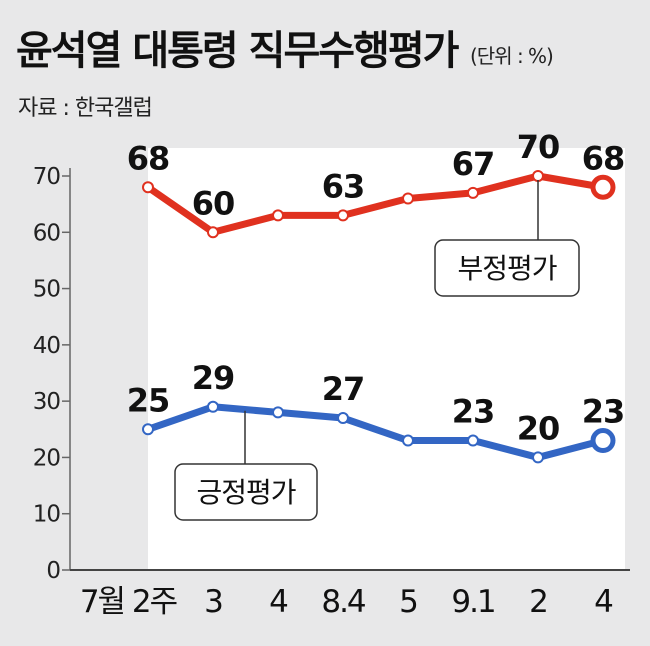  Describe the element at coordinates (47, 515) in the screenshot. I see `y-tick-label: 10` at that location.